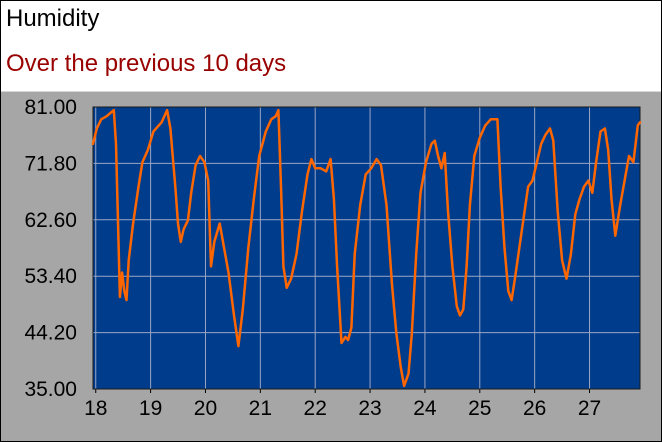 Image resolution: width=662 pixels, height=442 pixels. What do you see at coordinates (53, 18) in the screenshot?
I see `chart-title: Humidity` at bounding box center [53, 18].